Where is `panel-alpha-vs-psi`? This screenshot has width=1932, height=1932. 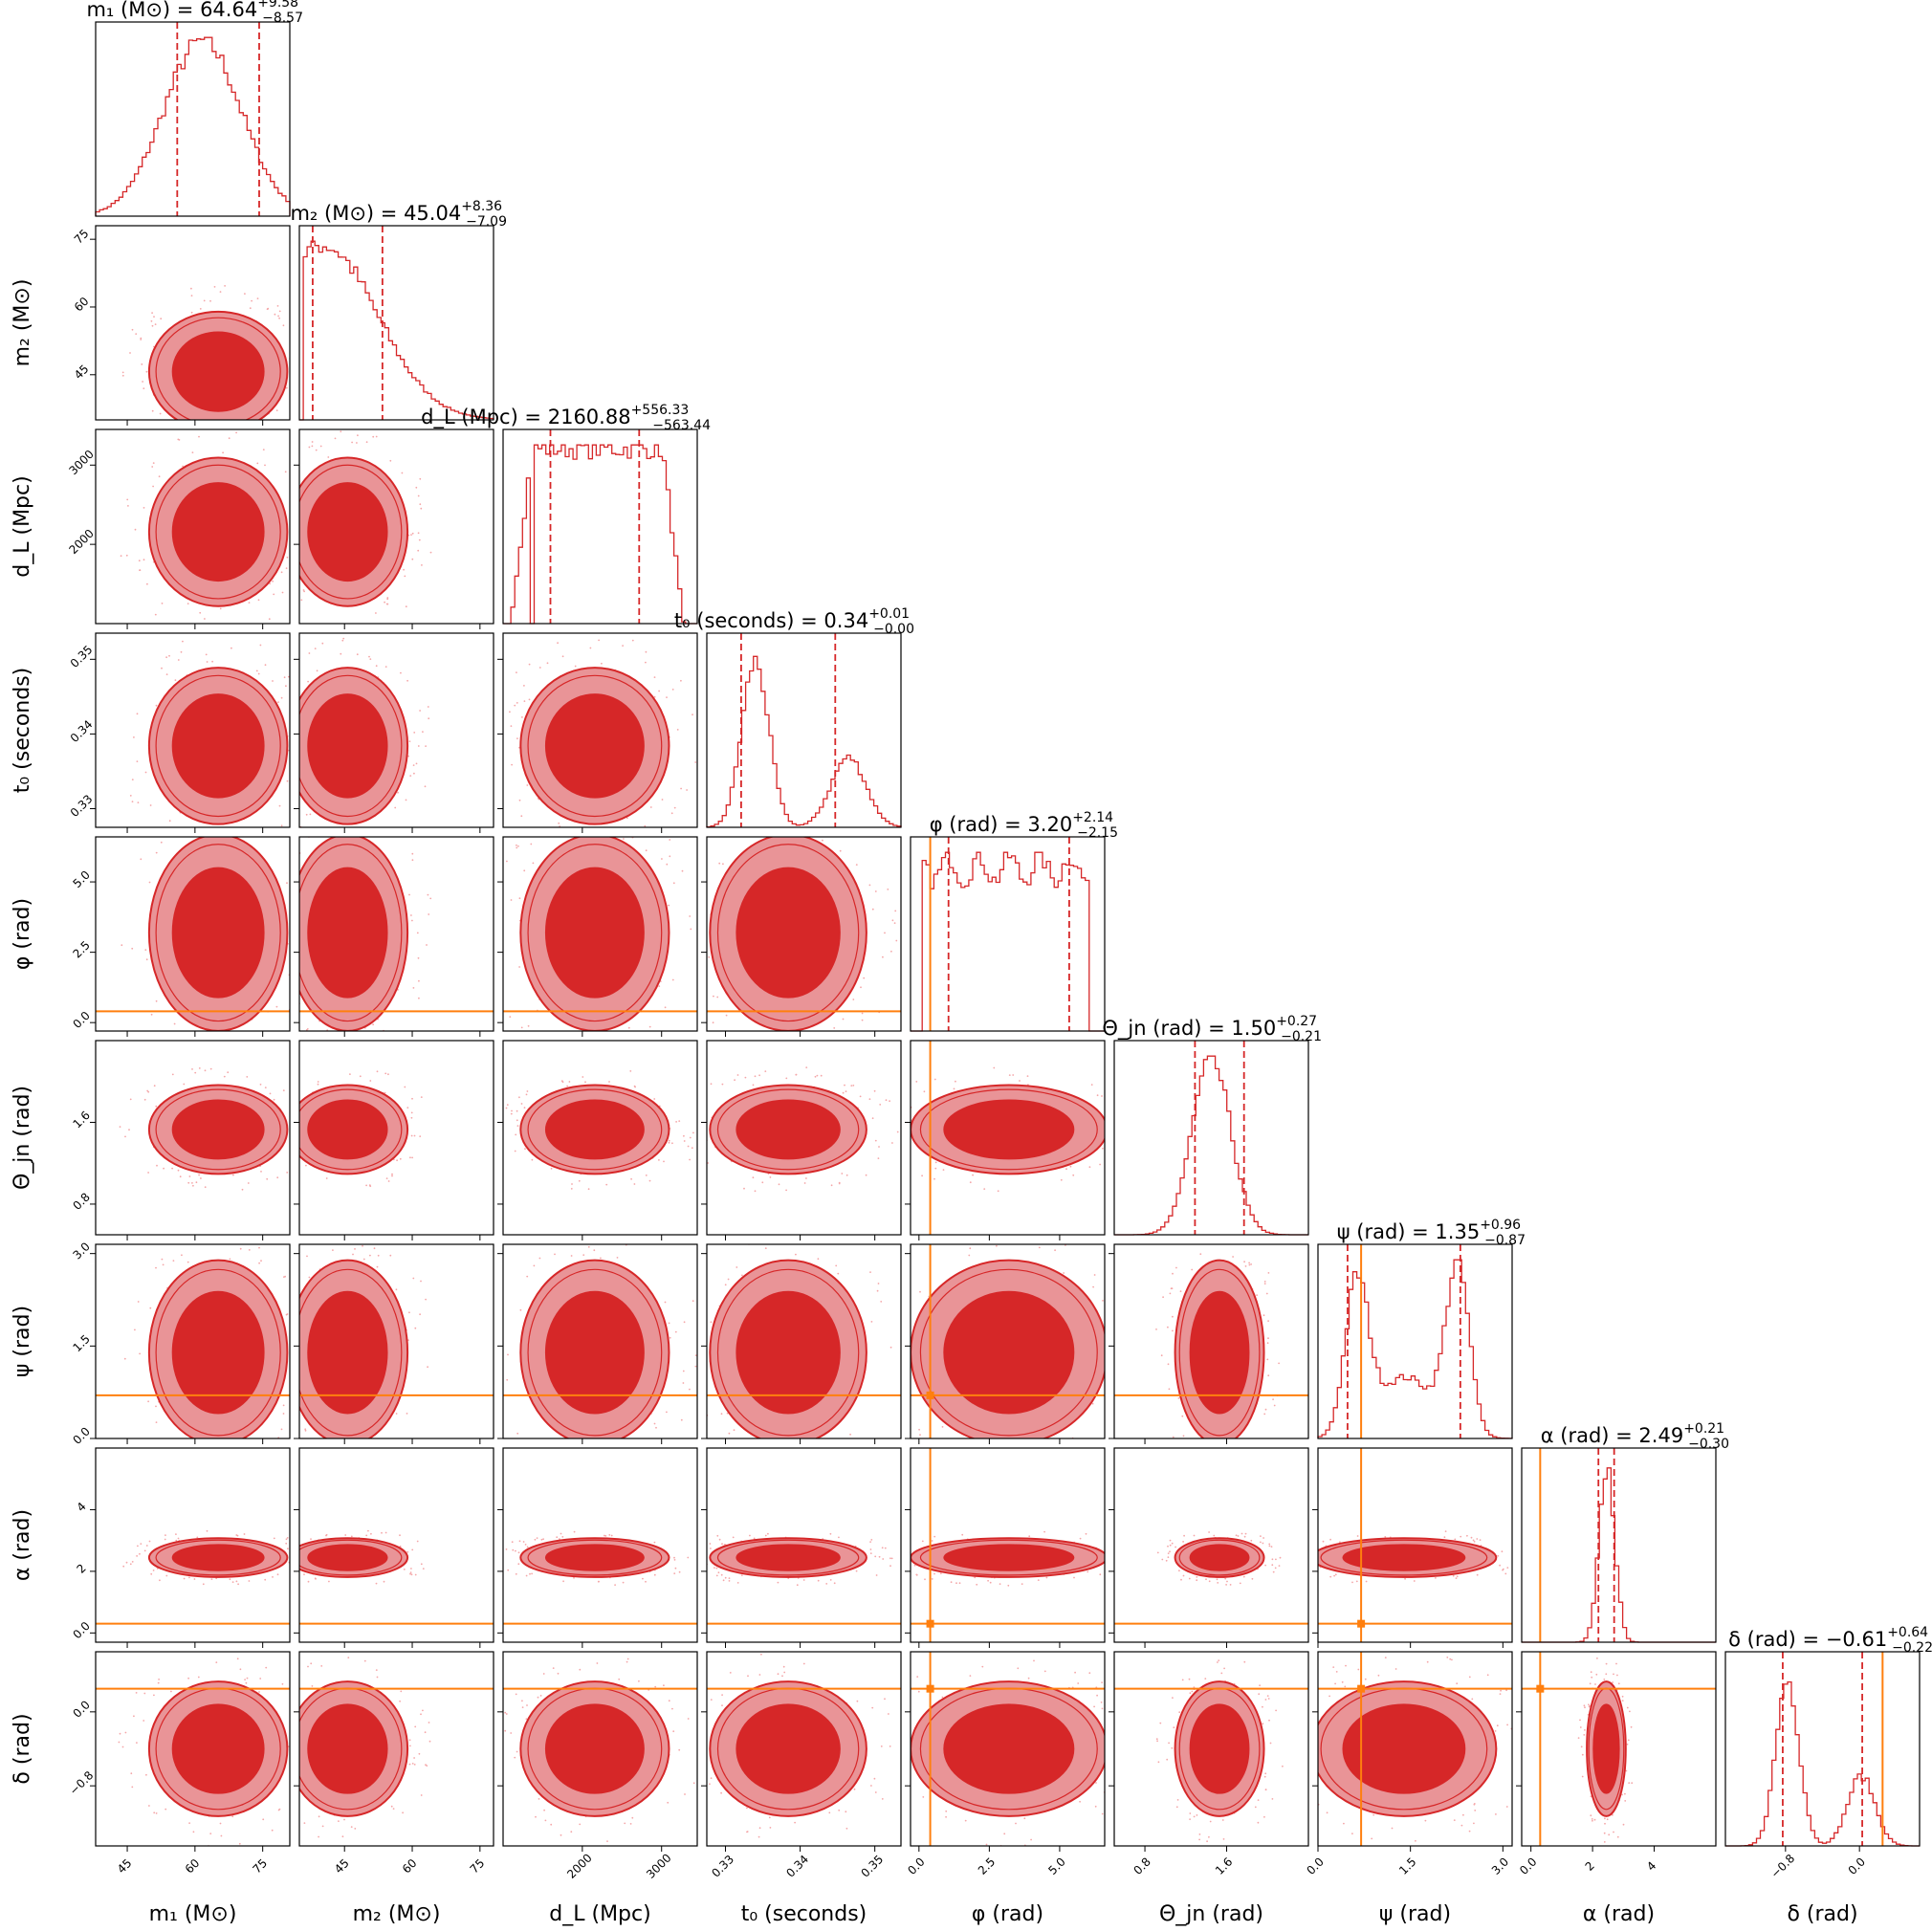 panel-alpha-vs-psi is located at coordinates (1417, 1545).